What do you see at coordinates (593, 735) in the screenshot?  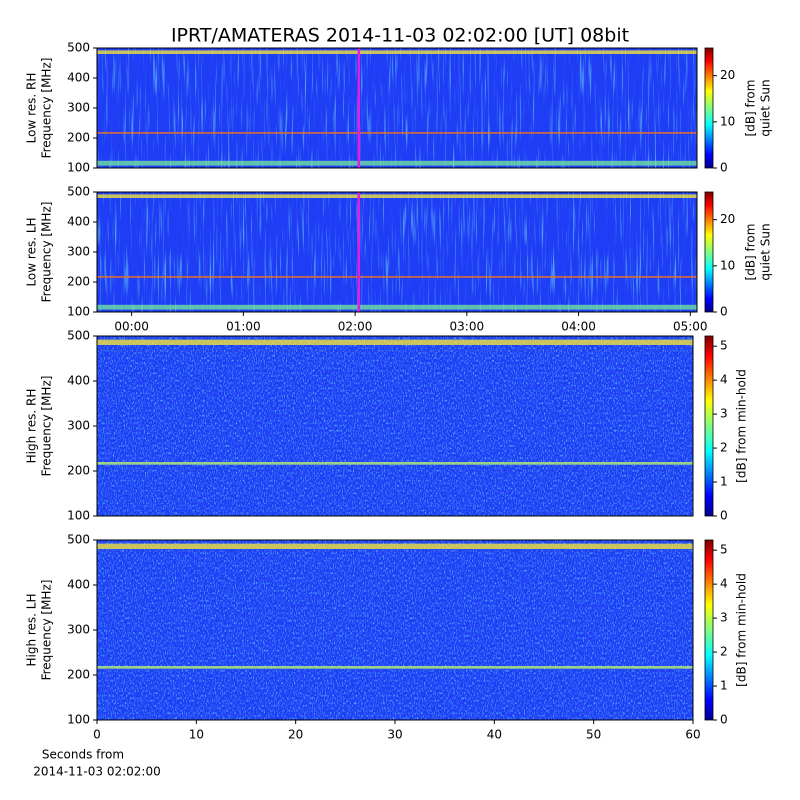 I see `x-tick-label: 50` at bounding box center [593, 735].